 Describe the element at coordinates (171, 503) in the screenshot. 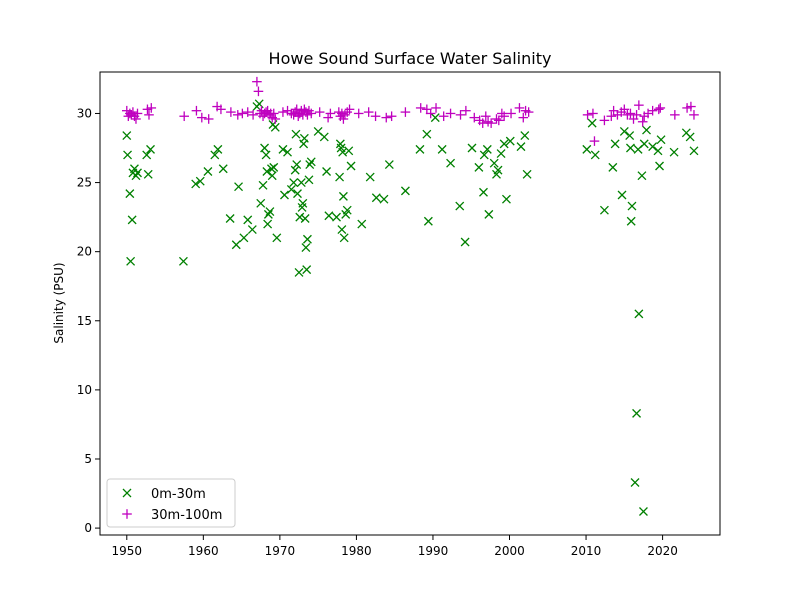

I see `legend-box` at that location.